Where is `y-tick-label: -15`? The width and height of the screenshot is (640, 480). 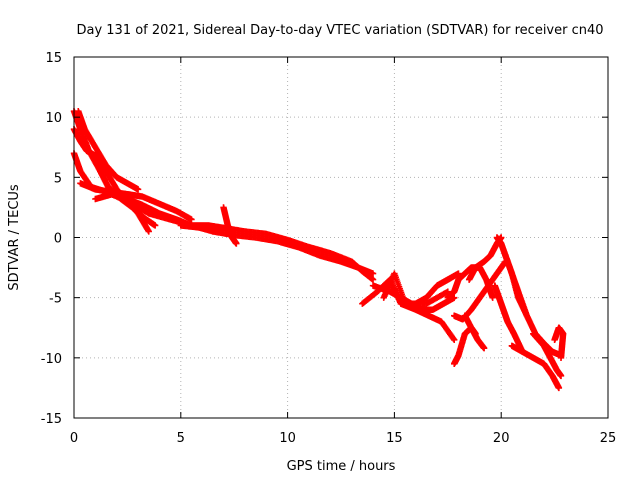
y-tick-label: -15 is located at coordinates (51, 419).